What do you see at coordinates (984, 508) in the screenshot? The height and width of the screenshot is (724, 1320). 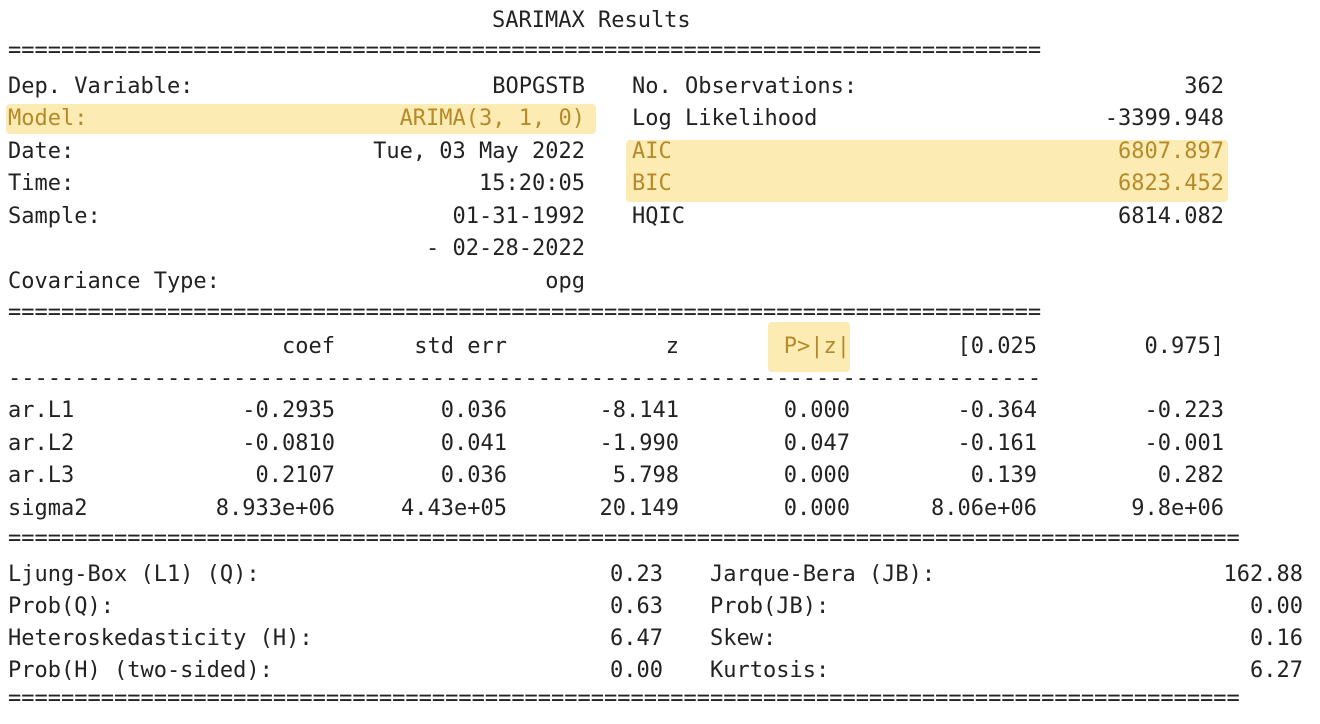 I see `cell-ci-low: 8.06e+06` at bounding box center [984, 508].